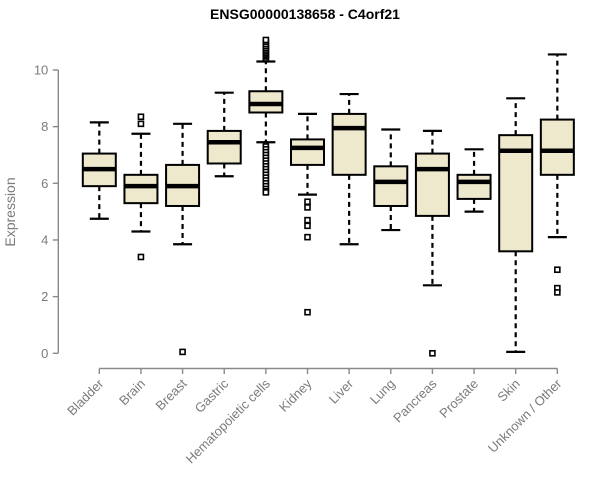  I want to click on x-tick-label: Prostate, so click(458, 398).